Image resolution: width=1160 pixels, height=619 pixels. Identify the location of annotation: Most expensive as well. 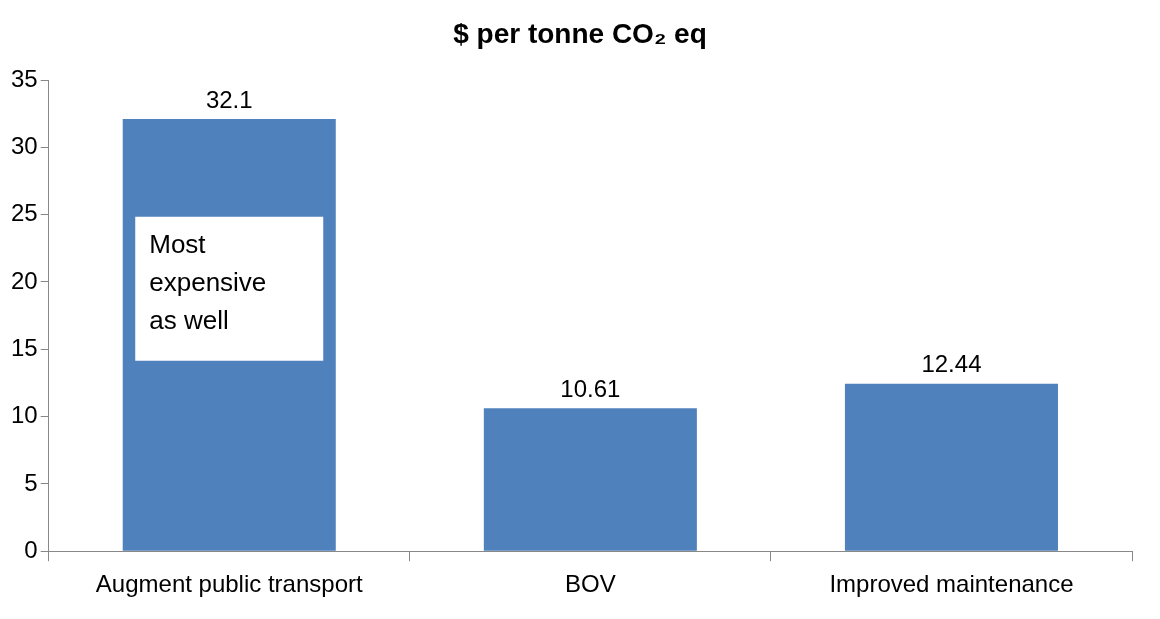
(208, 281).